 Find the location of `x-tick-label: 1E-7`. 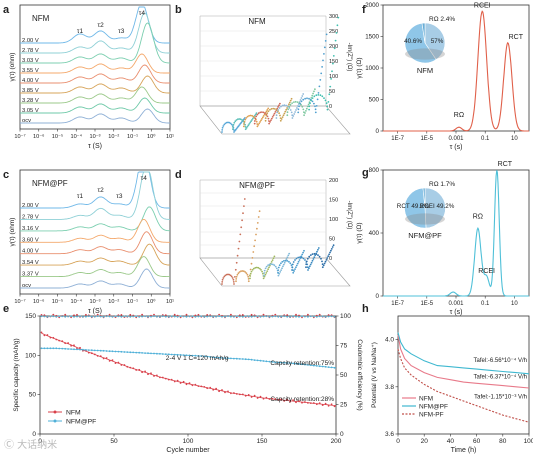

x-tick-label: 1E-7 is located at coordinates (397, 304).